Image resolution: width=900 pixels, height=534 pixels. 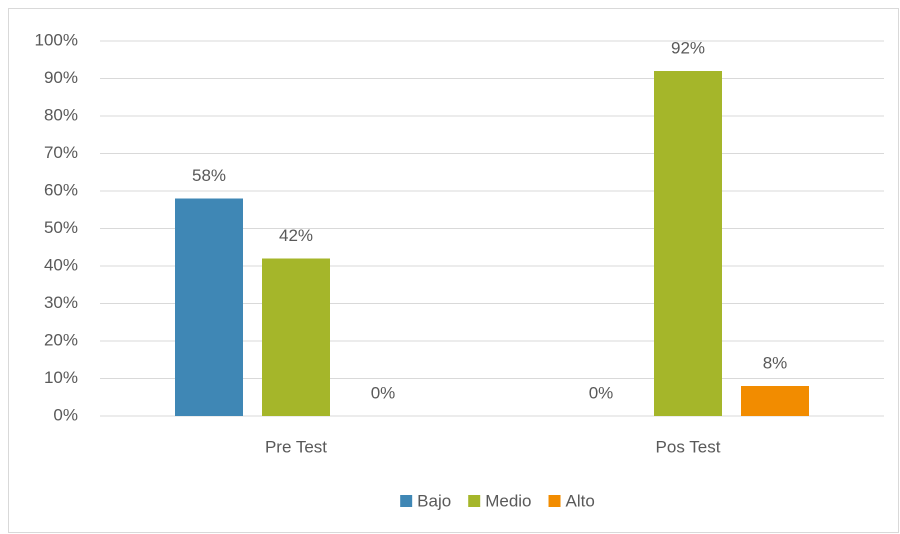 I want to click on data-label: 8%, so click(x=775, y=362).